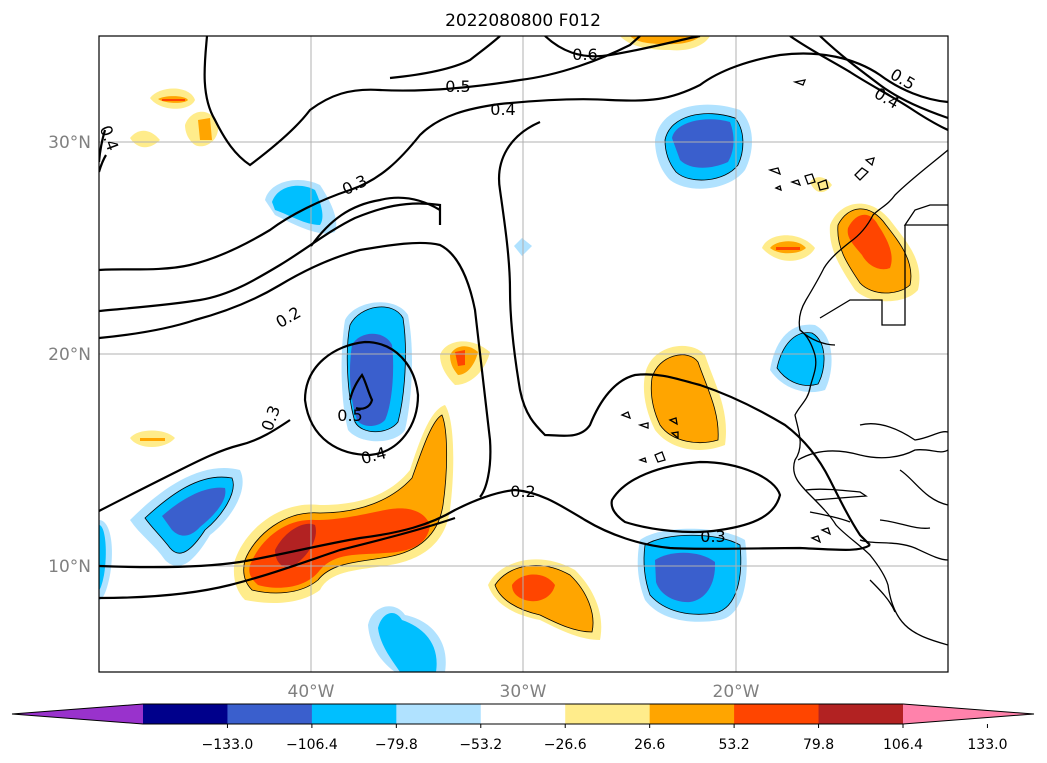 The width and height of the screenshot is (1047, 763). What do you see at coordinates (712, 536) in the screenshot?
I see `contour-label: 0.3` at bounding box center [712, 536].